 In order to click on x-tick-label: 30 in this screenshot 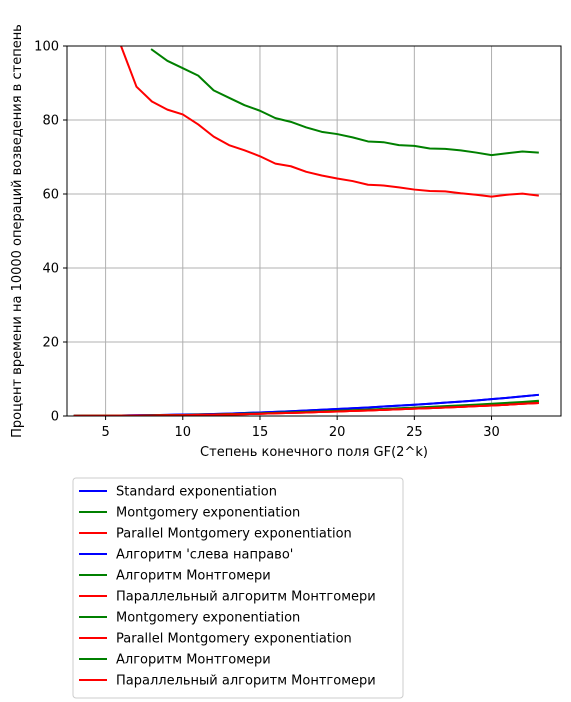, I will do `click(491, 432)`.